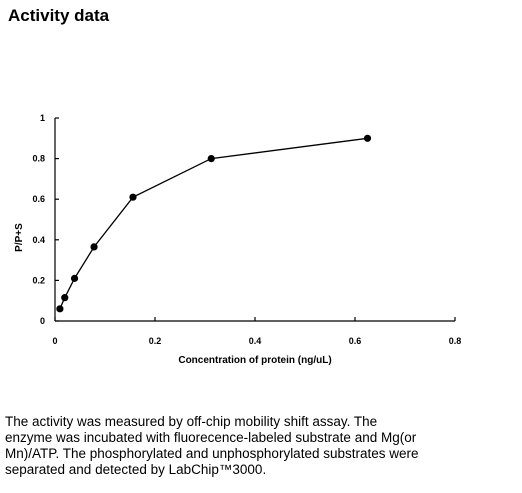 This screenshot has width=522, height=493. I want to click on x-tick-label: 0.2, so click(155, 341).